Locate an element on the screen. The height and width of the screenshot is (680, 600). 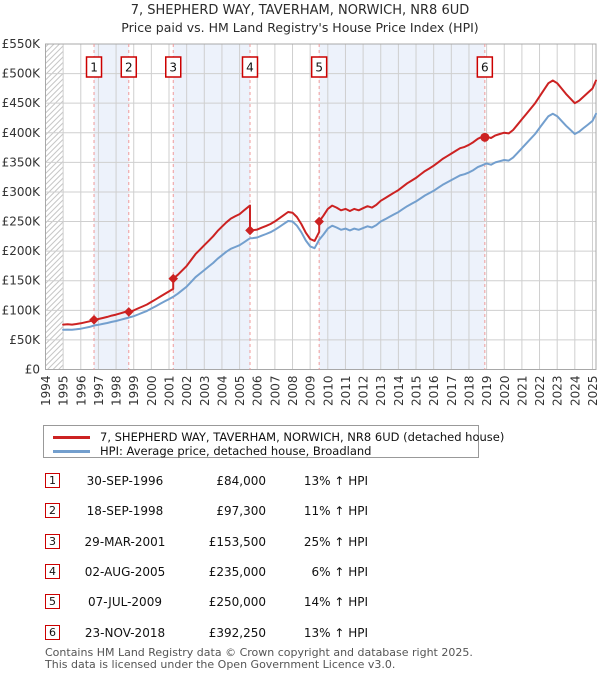
y-axis-label: £50K is located at coordinates (25, 340).